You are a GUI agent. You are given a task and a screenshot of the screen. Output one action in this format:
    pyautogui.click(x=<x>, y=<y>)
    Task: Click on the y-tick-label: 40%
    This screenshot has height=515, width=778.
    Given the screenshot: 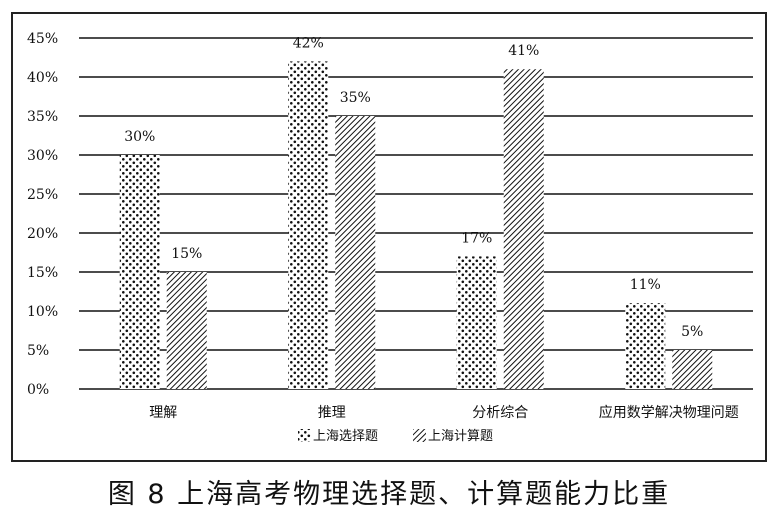 What is the action you would take?
    pyautogui.click(x=42, y=78)
    